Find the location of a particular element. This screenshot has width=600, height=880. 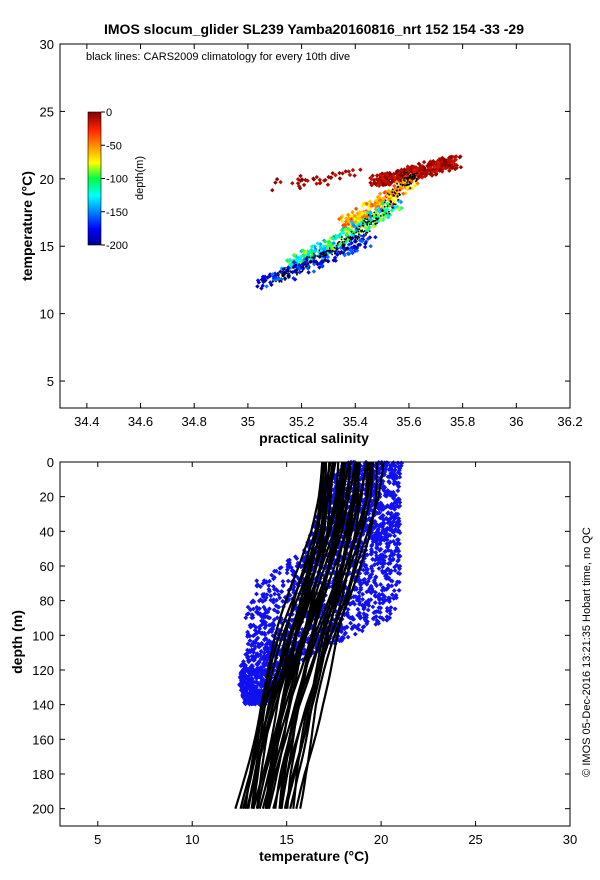

ts-x-tick-label: 35.2 is located at coordinates (301, 421).